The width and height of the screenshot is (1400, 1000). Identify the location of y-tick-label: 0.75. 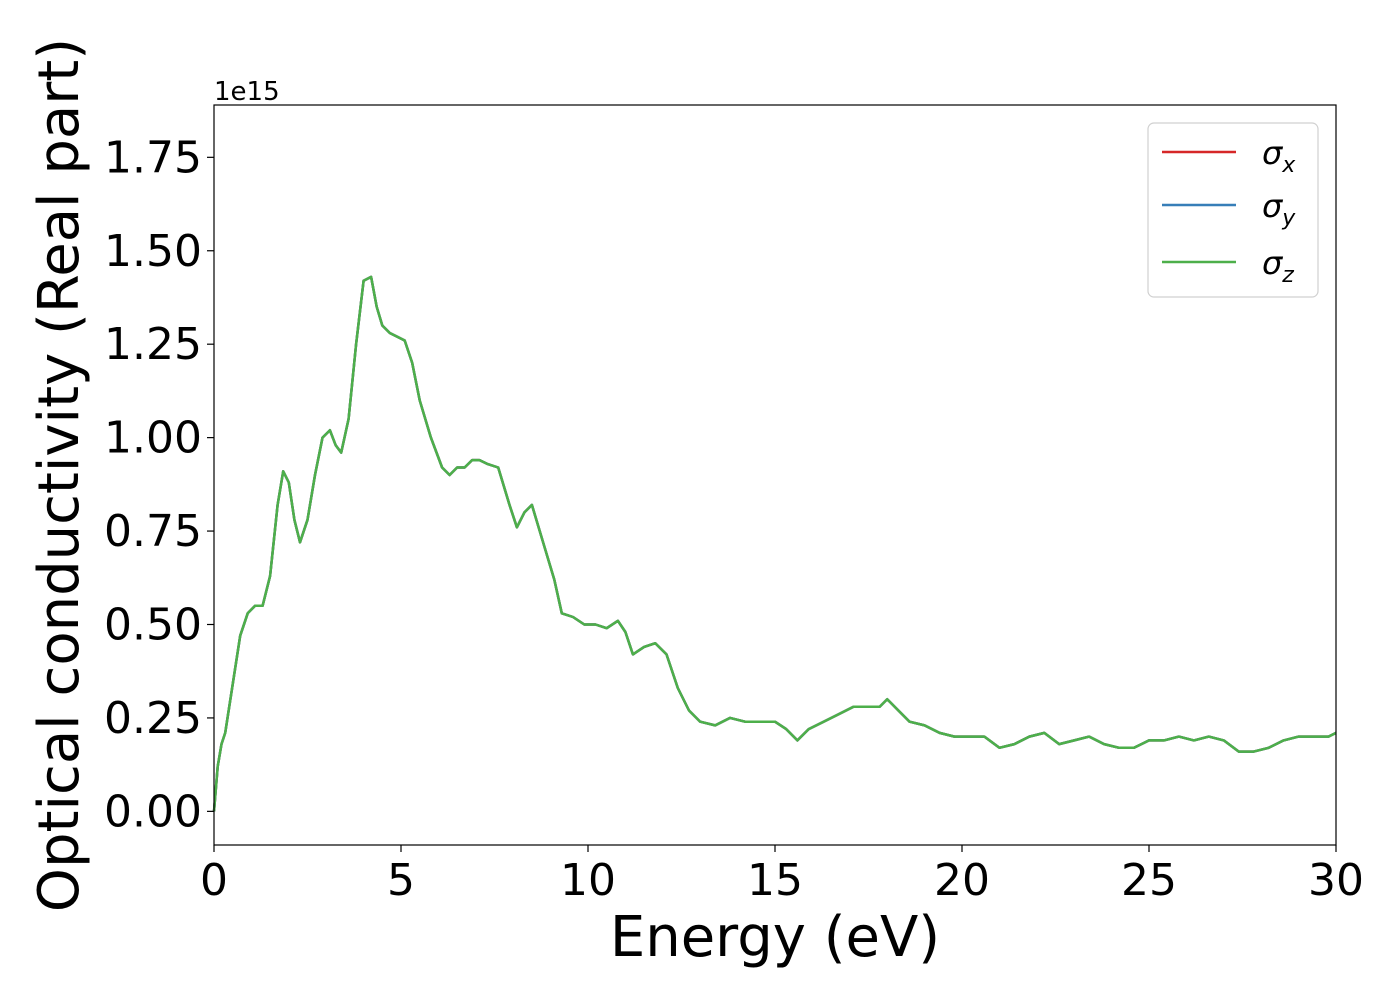
(153, 531).